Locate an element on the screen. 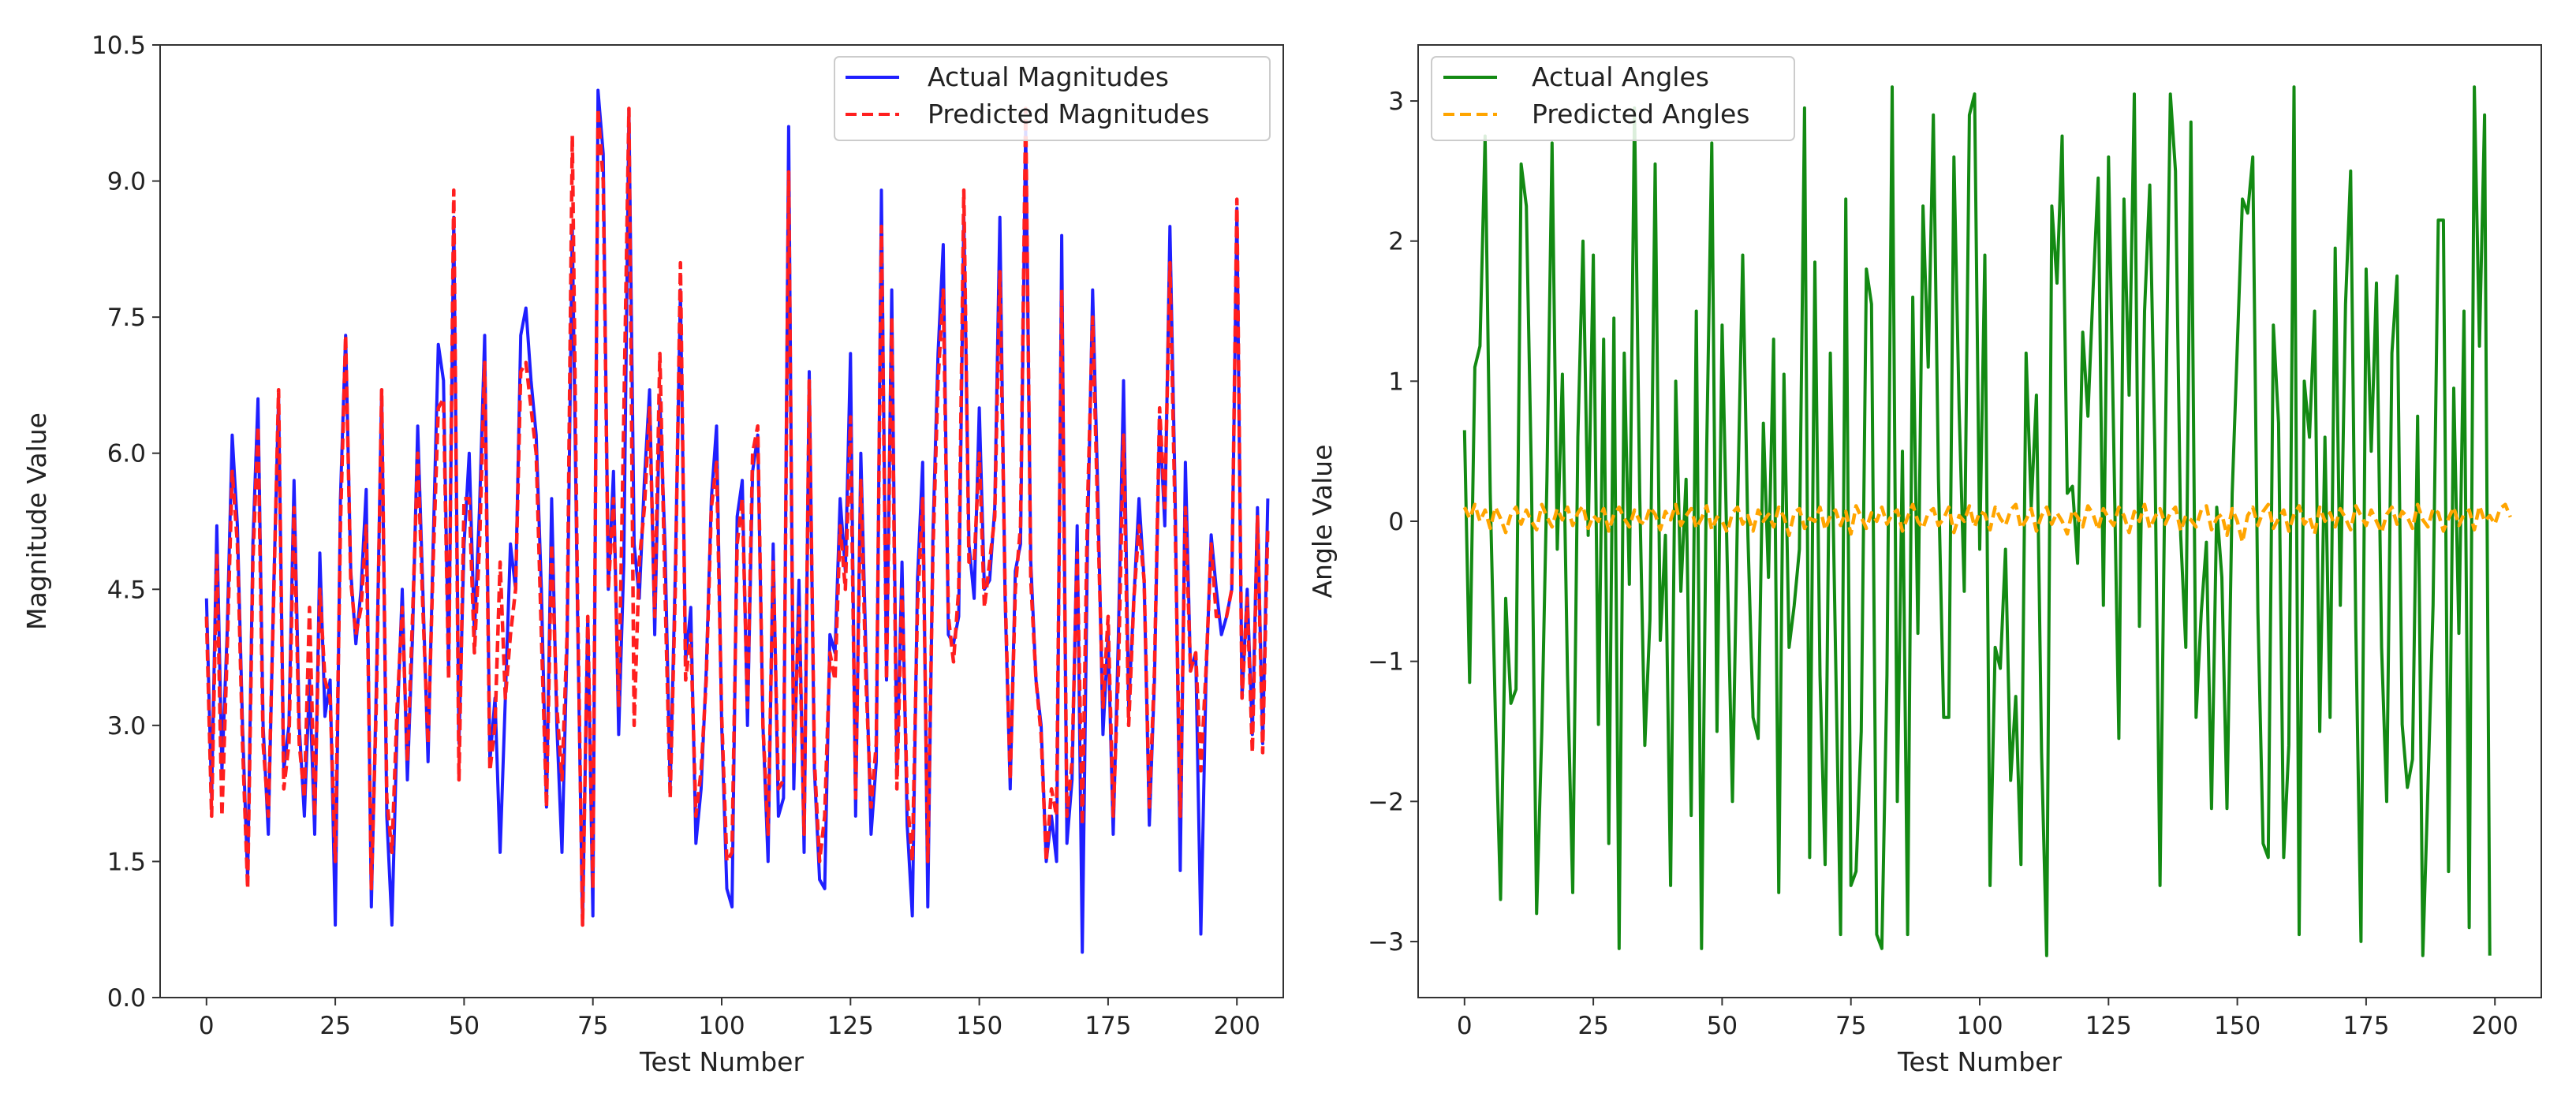  angle-legend: Actual Angles Predicted Angles is located at coordinates (1613, 98).